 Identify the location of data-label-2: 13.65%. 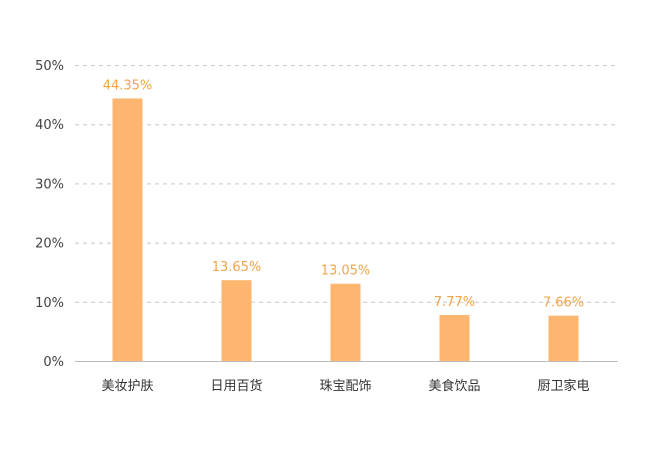
(237, 267).